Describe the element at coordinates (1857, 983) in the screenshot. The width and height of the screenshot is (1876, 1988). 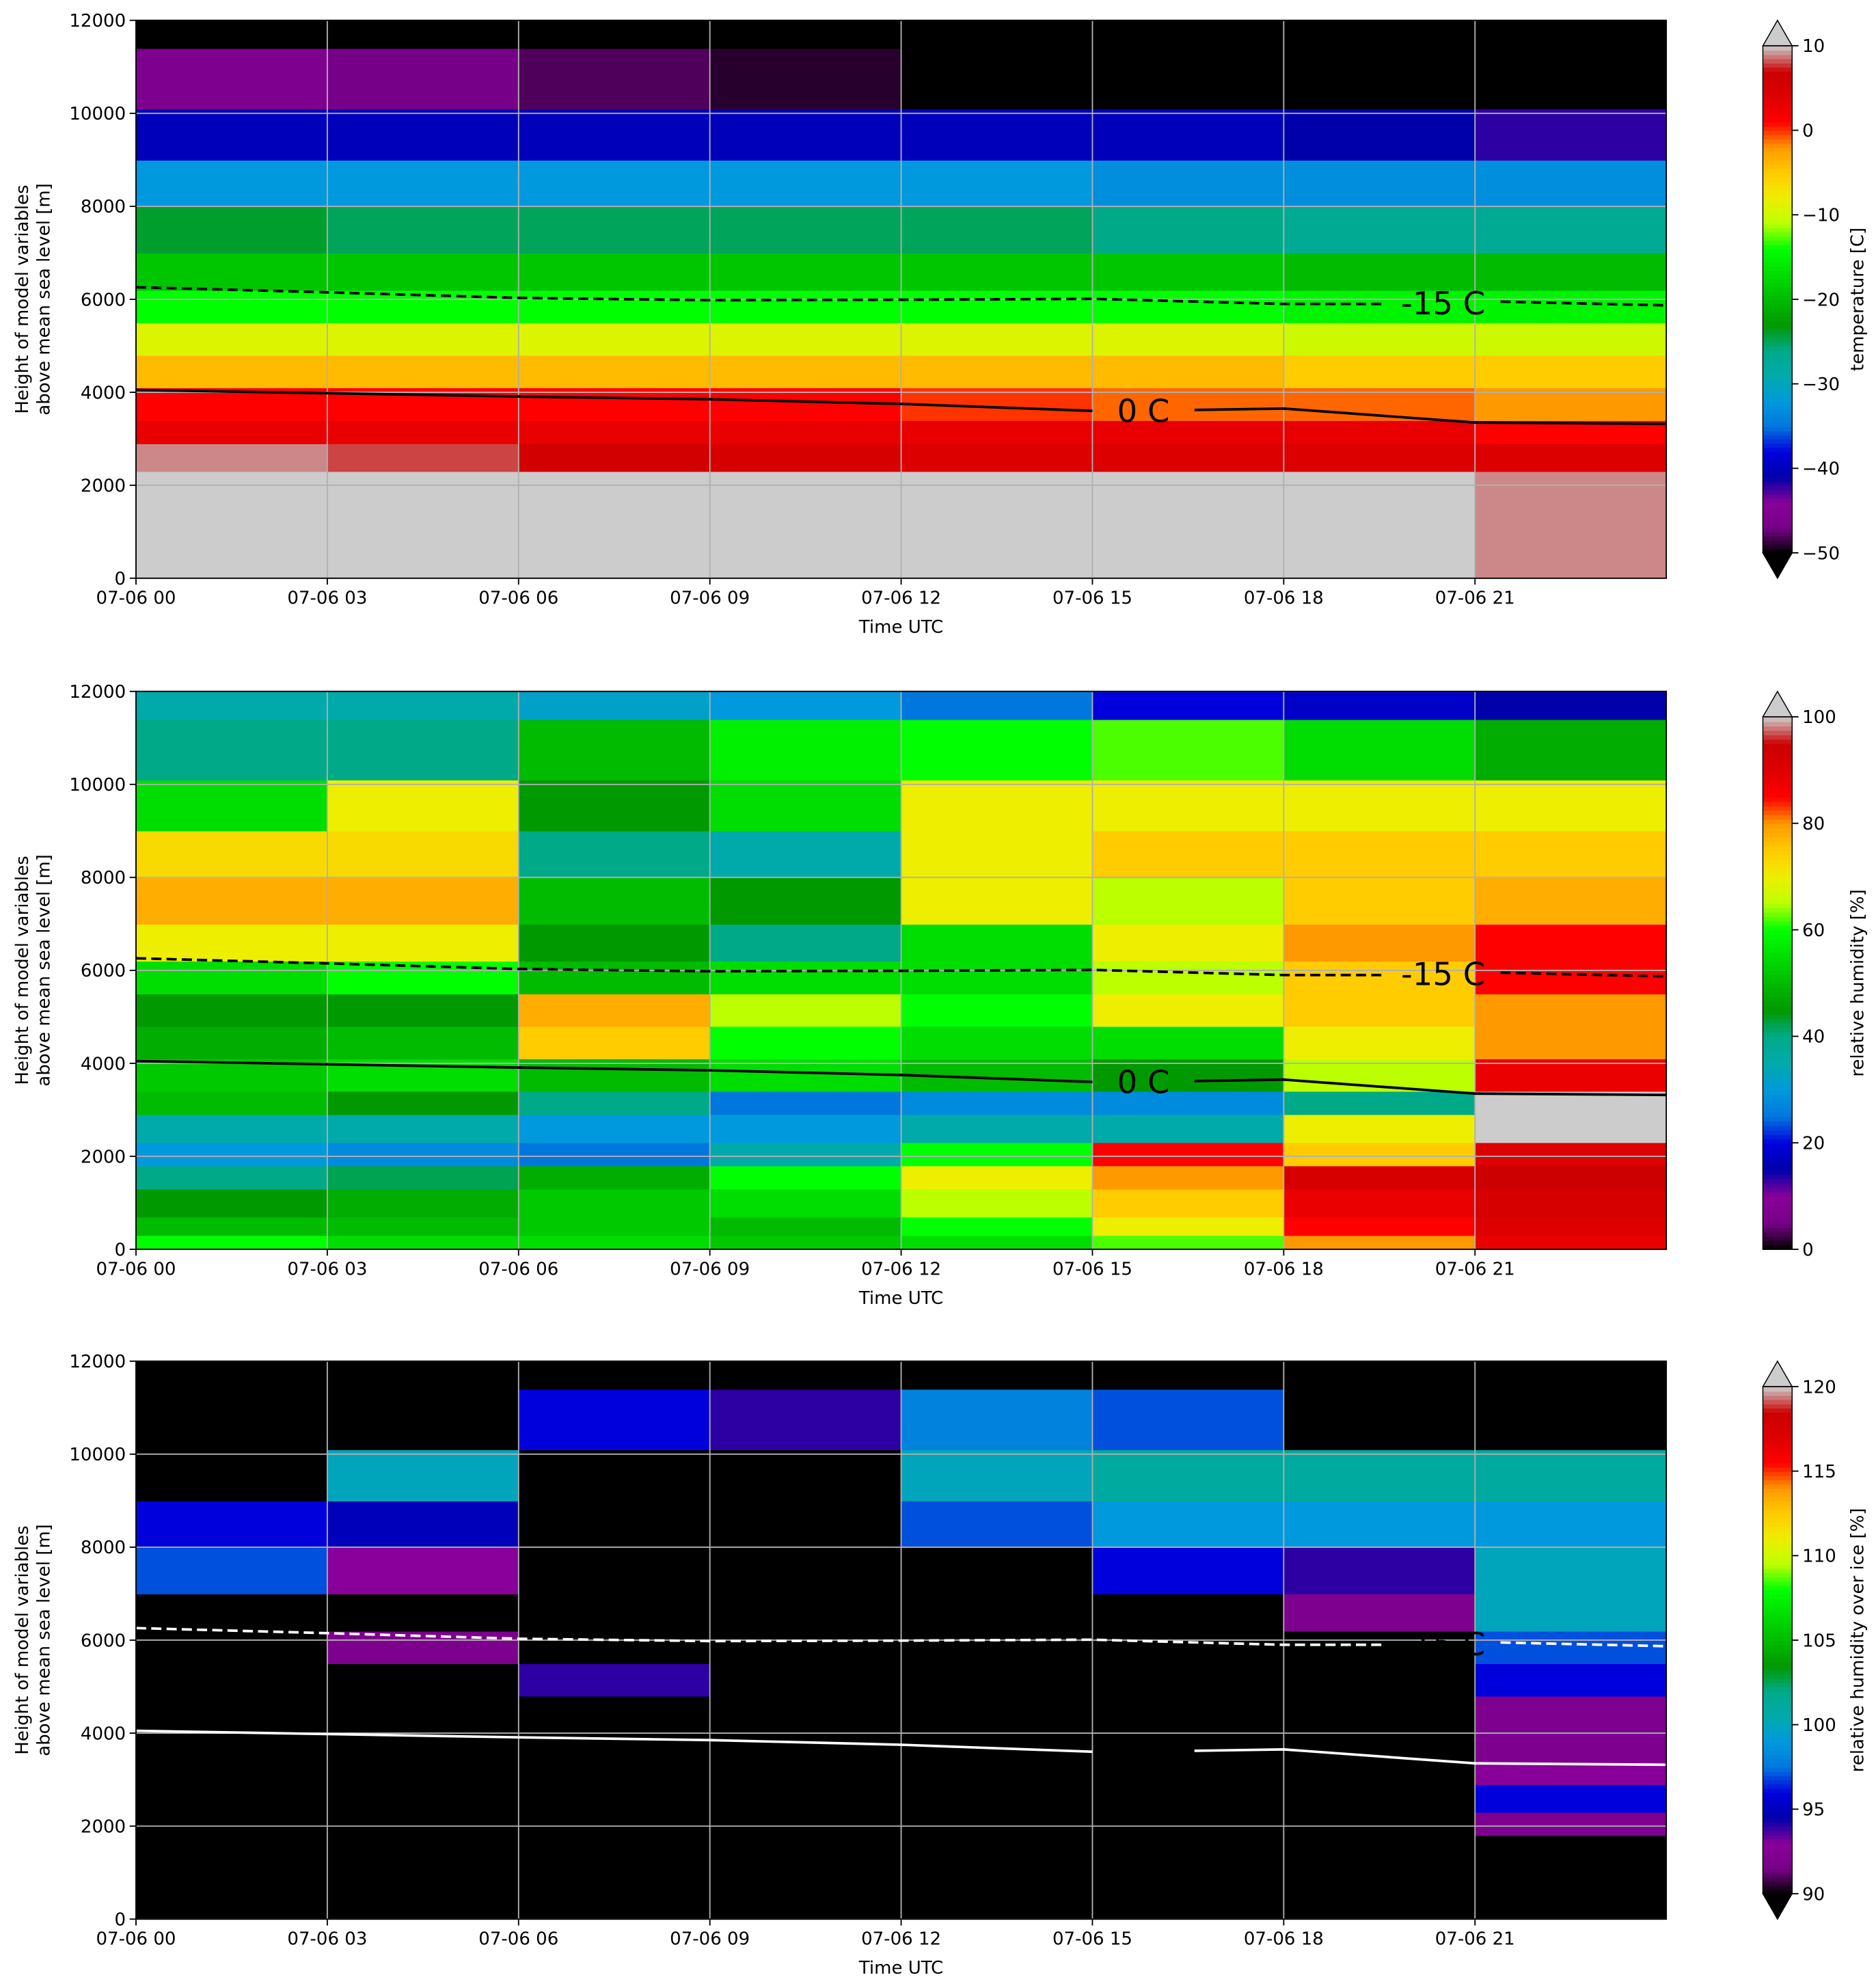
I see `colorbar-label: relative humidity [%]` at that location.